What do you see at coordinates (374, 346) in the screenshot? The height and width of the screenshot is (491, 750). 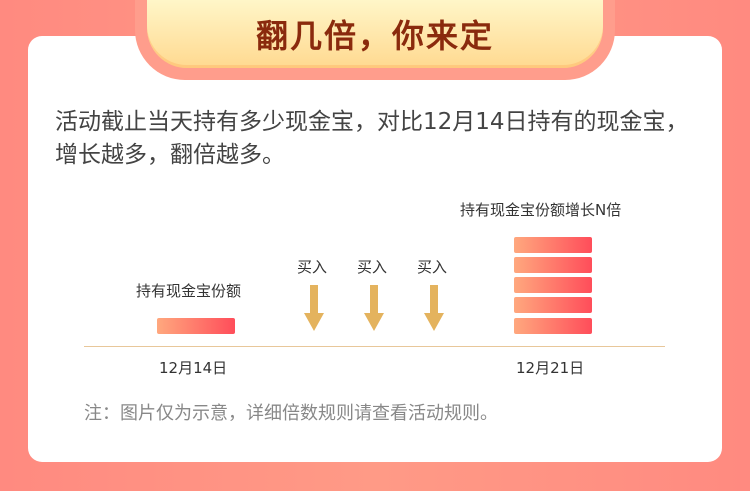 I see `timeline-axis` at bounding box center [374, 346].